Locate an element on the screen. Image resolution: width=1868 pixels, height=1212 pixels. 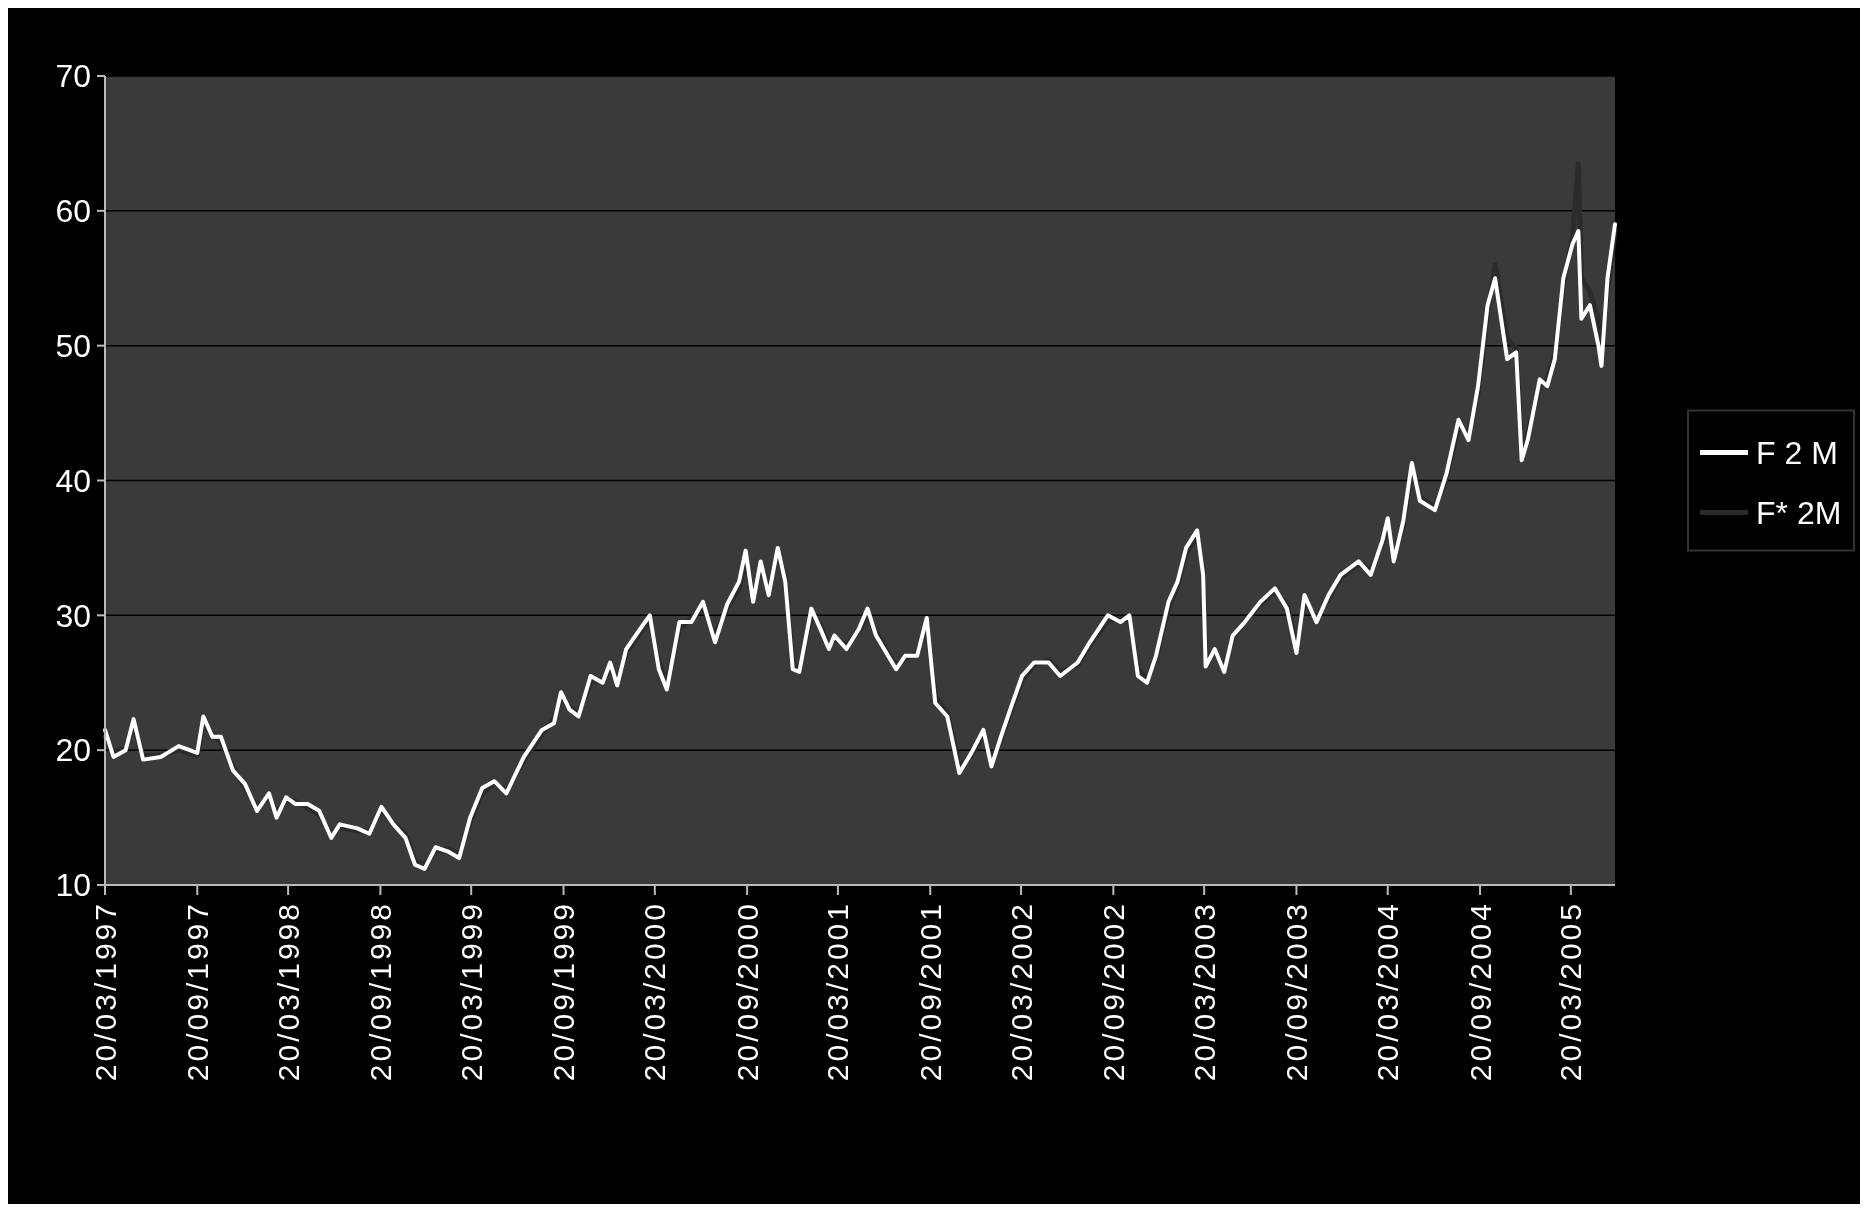
x-tick-label: 20/09/2004 is located at coordinates (1480, 991).